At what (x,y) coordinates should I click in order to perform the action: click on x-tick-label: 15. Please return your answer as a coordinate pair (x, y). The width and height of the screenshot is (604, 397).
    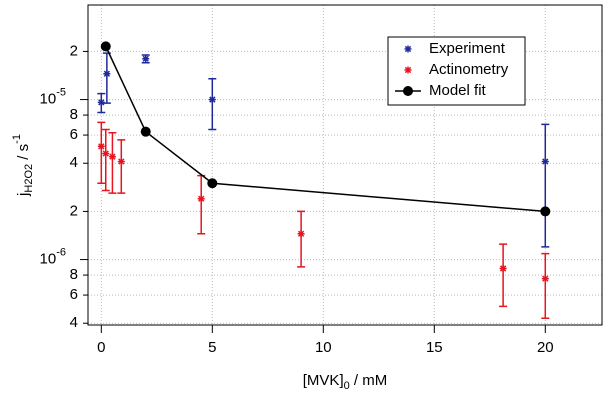
    Looking at the image, I should click on (434, 347).